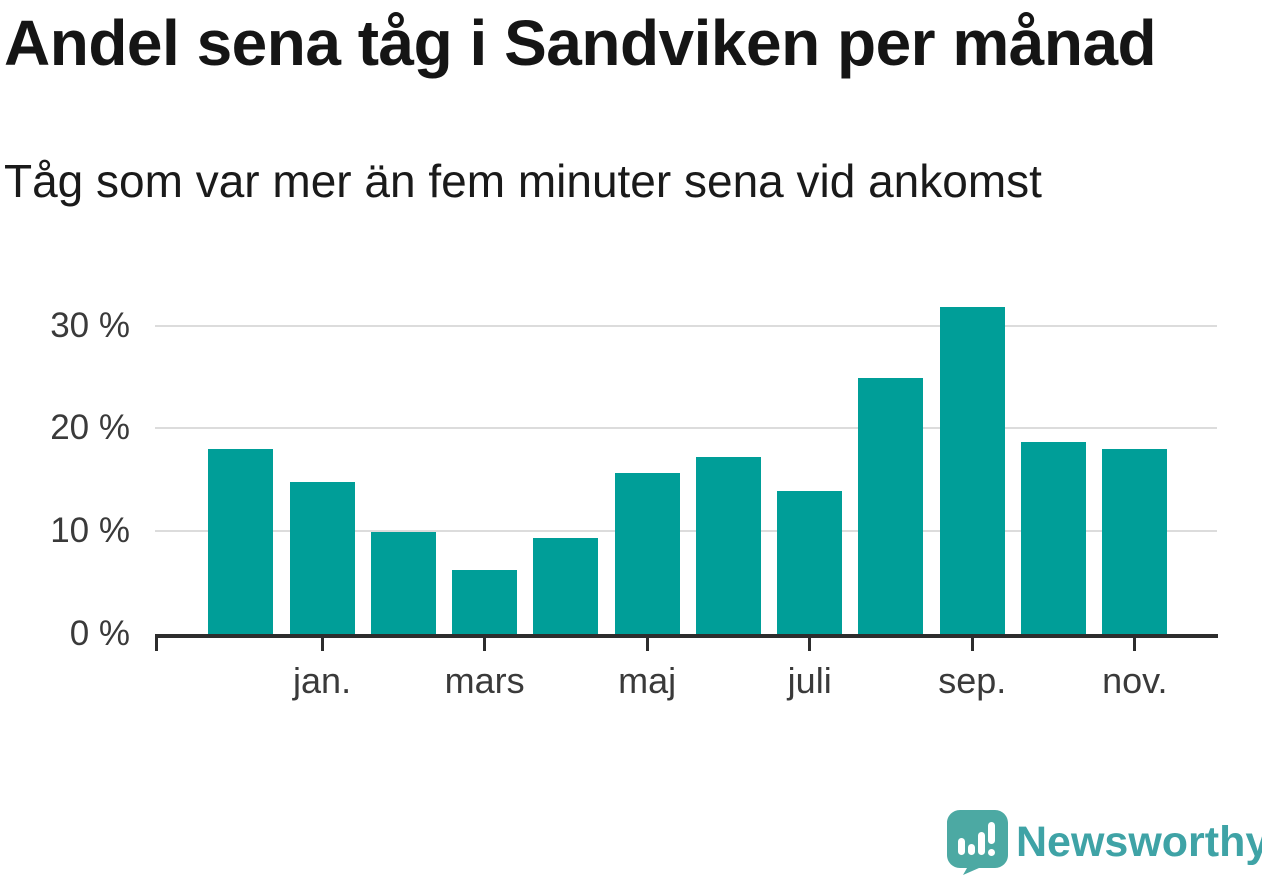 The image size is (1262, 879). What do you see at coordinates (686, 636) in the screenshot?
I see `x-axis-line` at bounding box center [686, 636].